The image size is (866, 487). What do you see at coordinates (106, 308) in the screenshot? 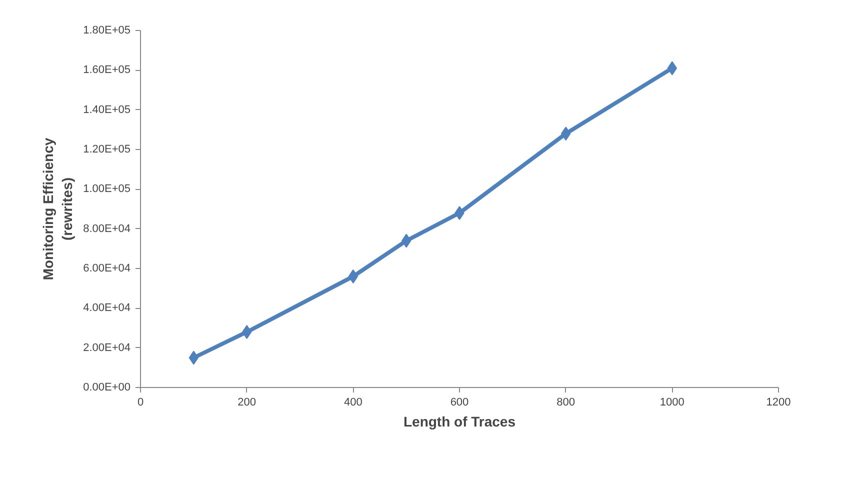
I see `y-tick-label: 4.00E+04` at bounding box center [106, 308].